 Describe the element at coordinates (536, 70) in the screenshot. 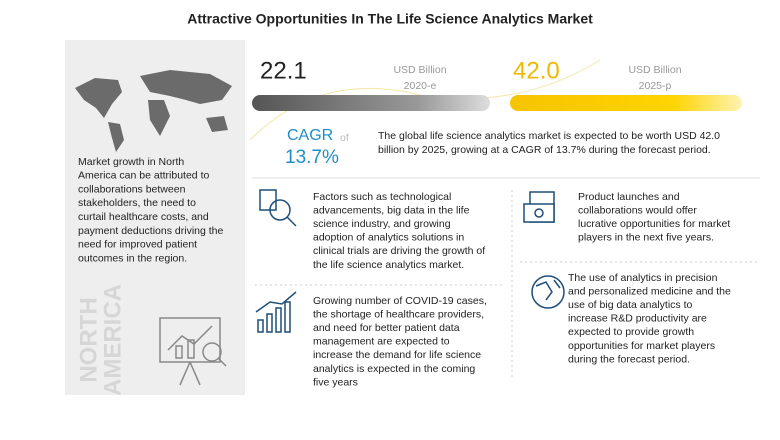

I see `end-value: 42.0` at that location.